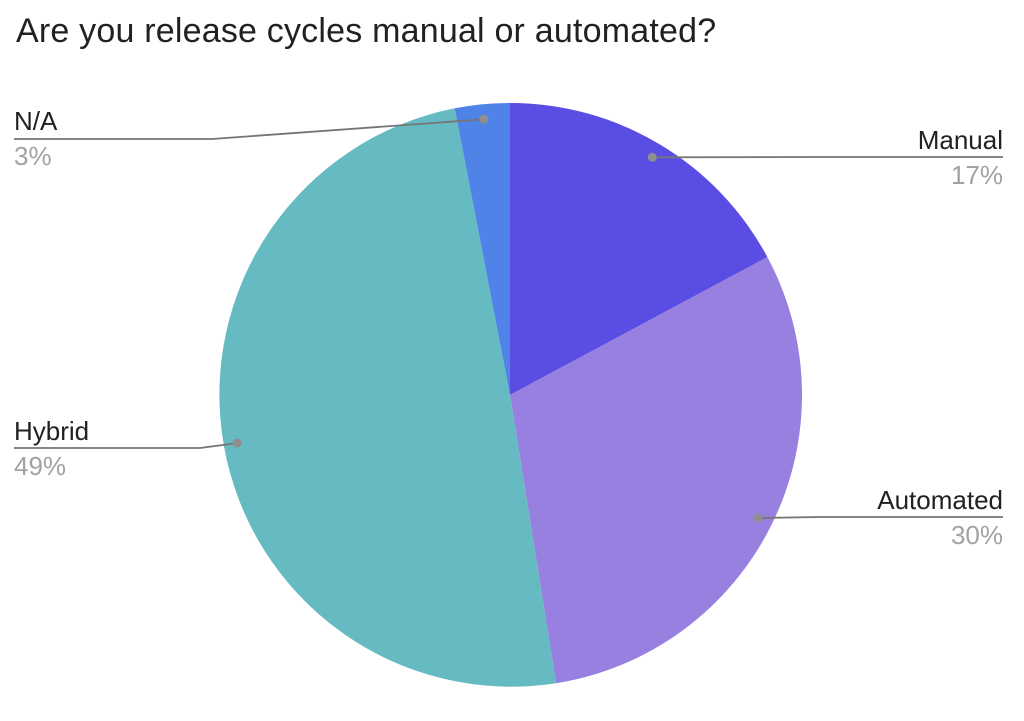 This screenshot has width=1024, height=721. I want to click on callout-manual-label: Manual, so click(960, 140).